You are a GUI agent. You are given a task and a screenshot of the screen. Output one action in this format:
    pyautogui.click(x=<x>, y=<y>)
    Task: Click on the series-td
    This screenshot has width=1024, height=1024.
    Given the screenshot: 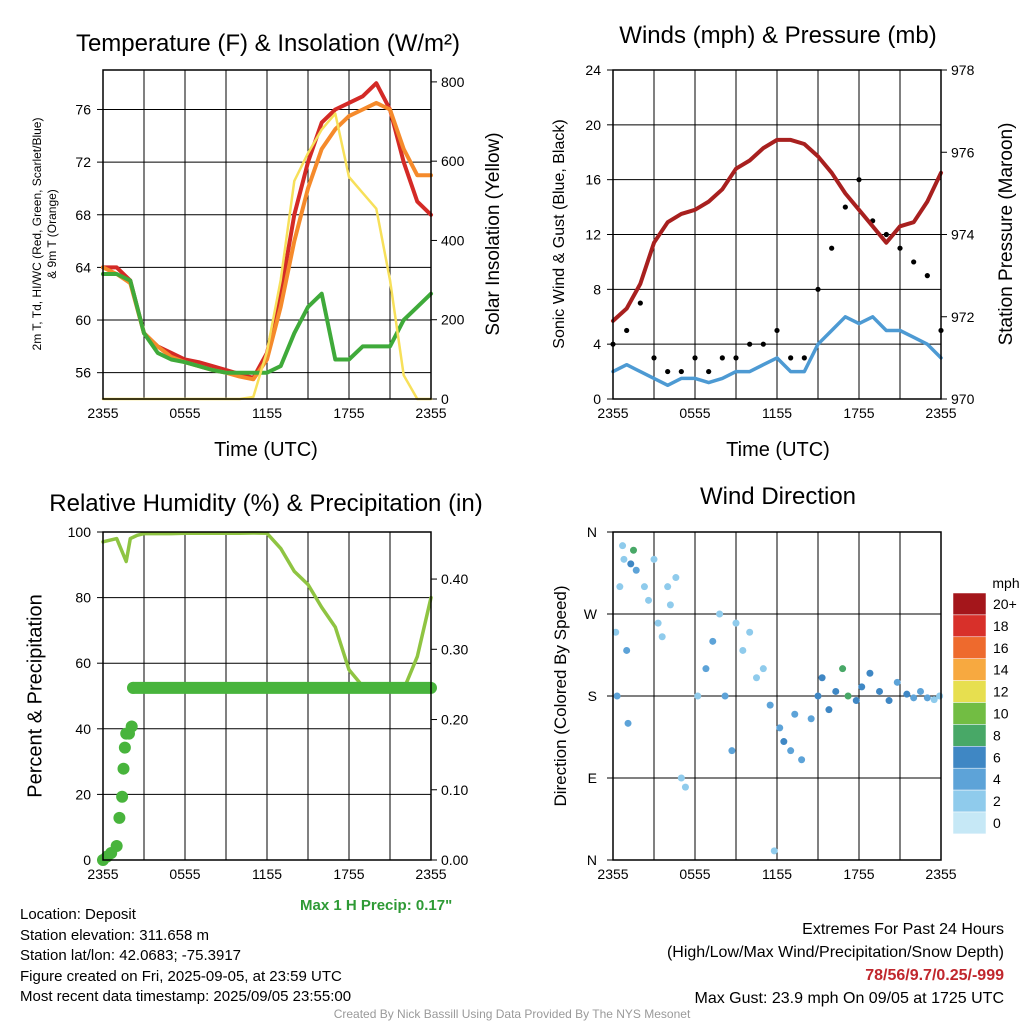 What is the action you would take?
    pyautogui.click(x=267, y=323)
    